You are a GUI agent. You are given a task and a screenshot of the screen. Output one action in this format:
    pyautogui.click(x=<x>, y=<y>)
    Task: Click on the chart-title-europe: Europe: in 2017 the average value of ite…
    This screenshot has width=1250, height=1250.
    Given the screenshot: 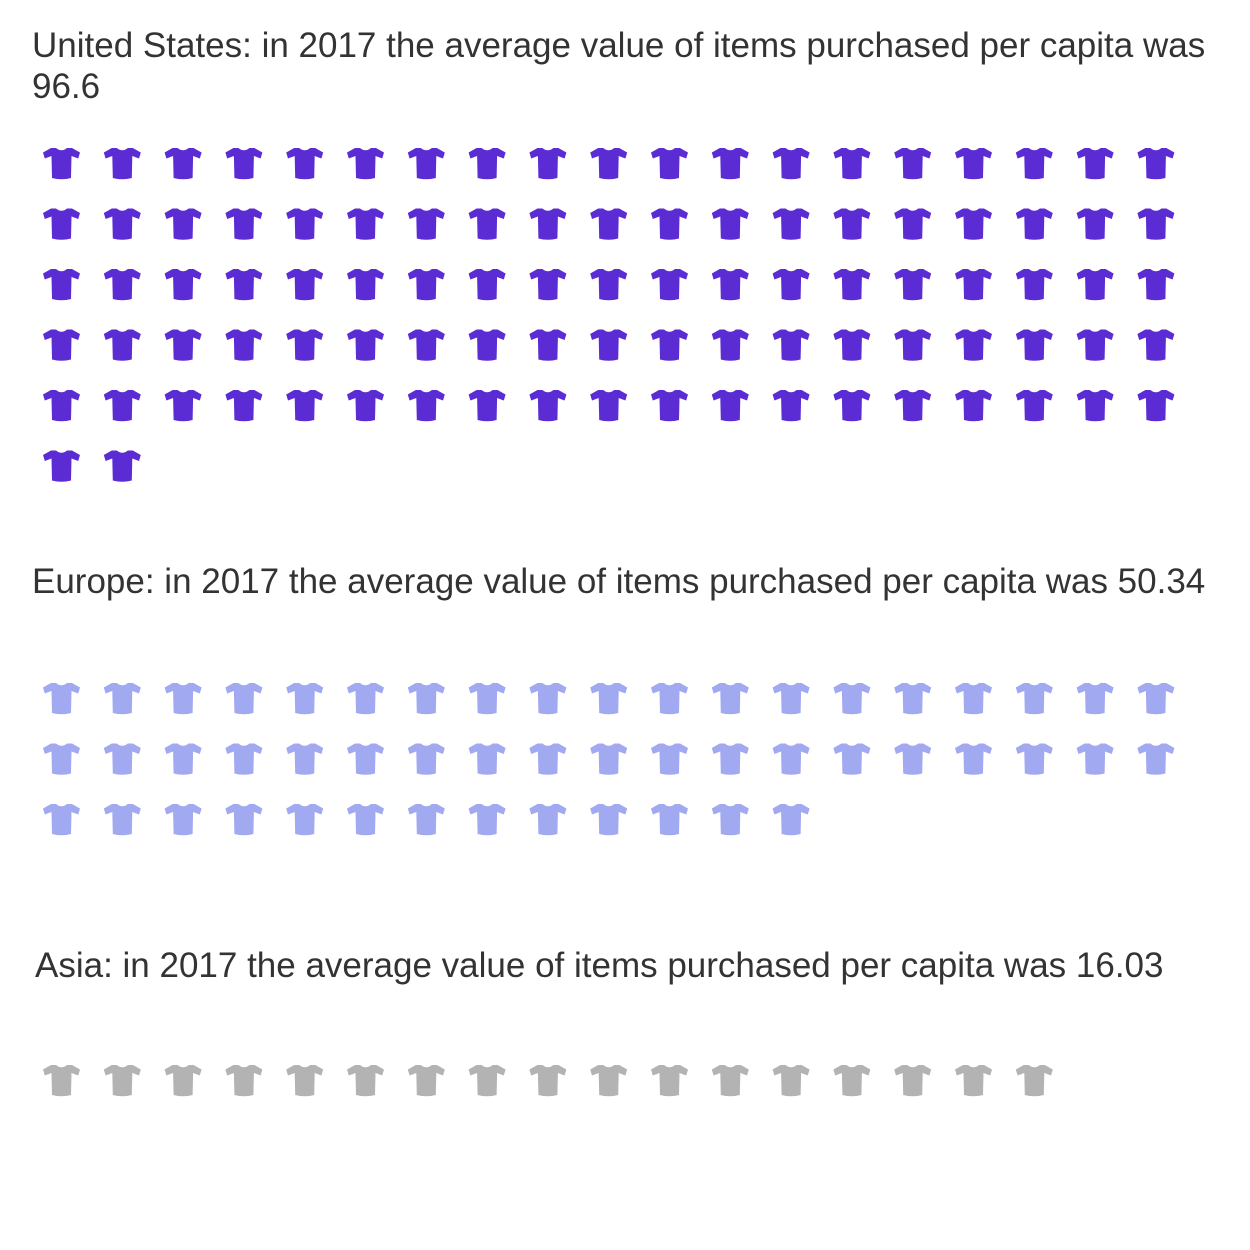 What is the action you would take?
    pyautogui.click(x=619, y=581)
    